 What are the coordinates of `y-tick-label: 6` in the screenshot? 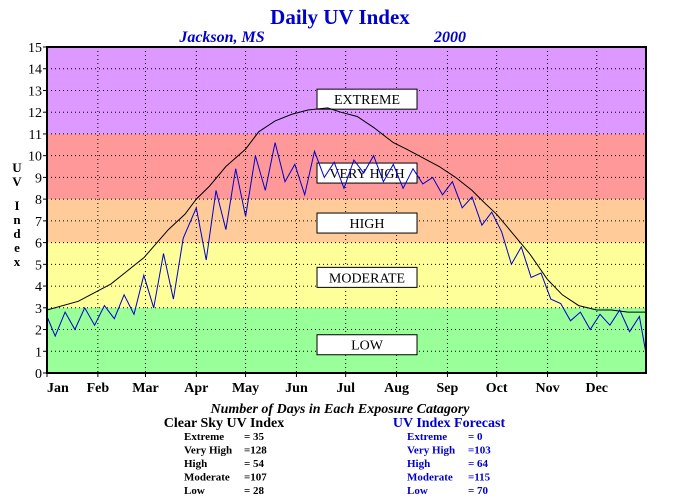 It's located at (38, 244).